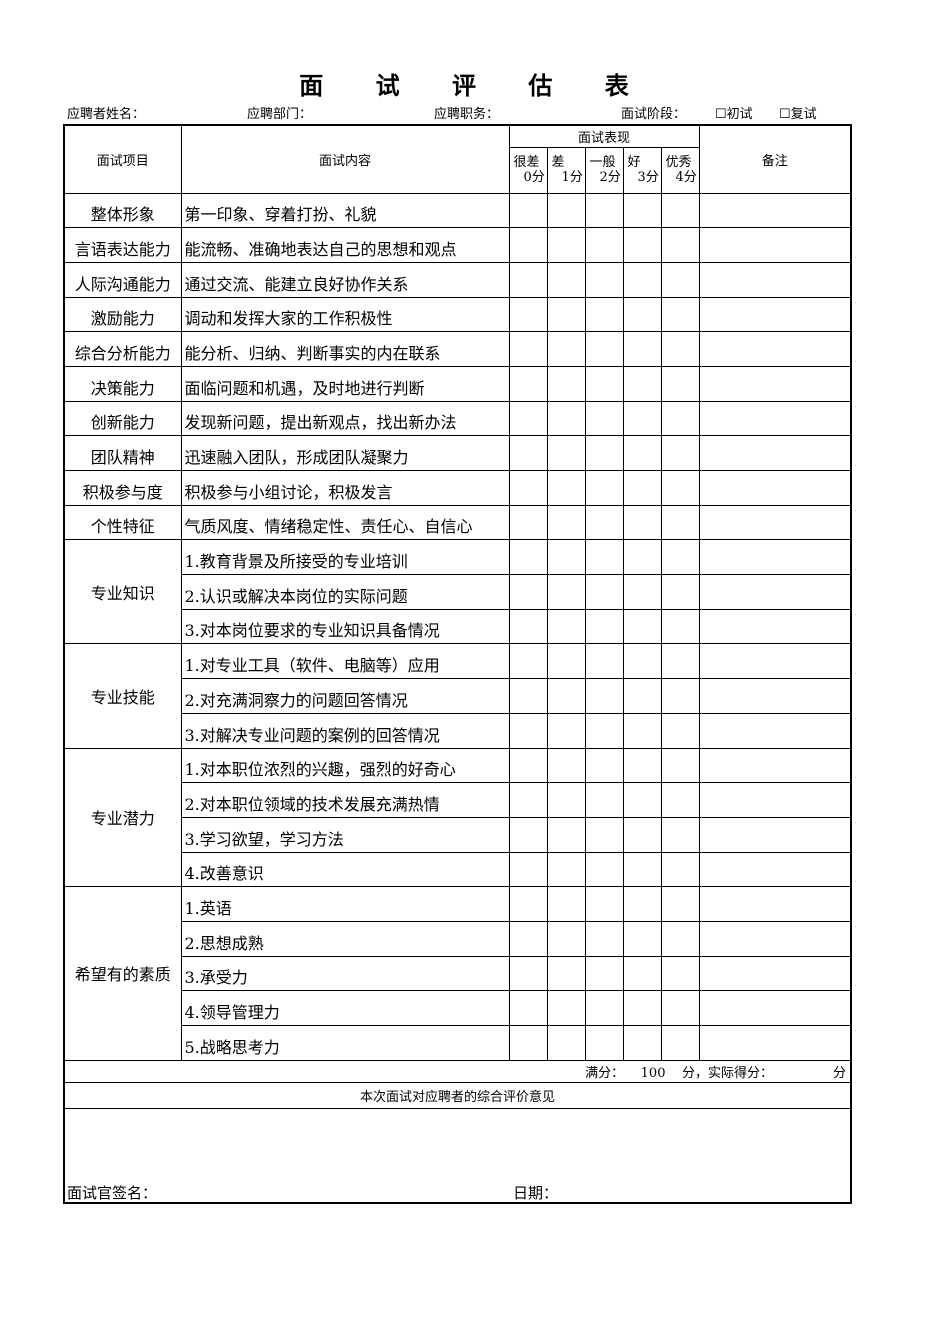  I want to click on comment-area, so click(457, 1155).